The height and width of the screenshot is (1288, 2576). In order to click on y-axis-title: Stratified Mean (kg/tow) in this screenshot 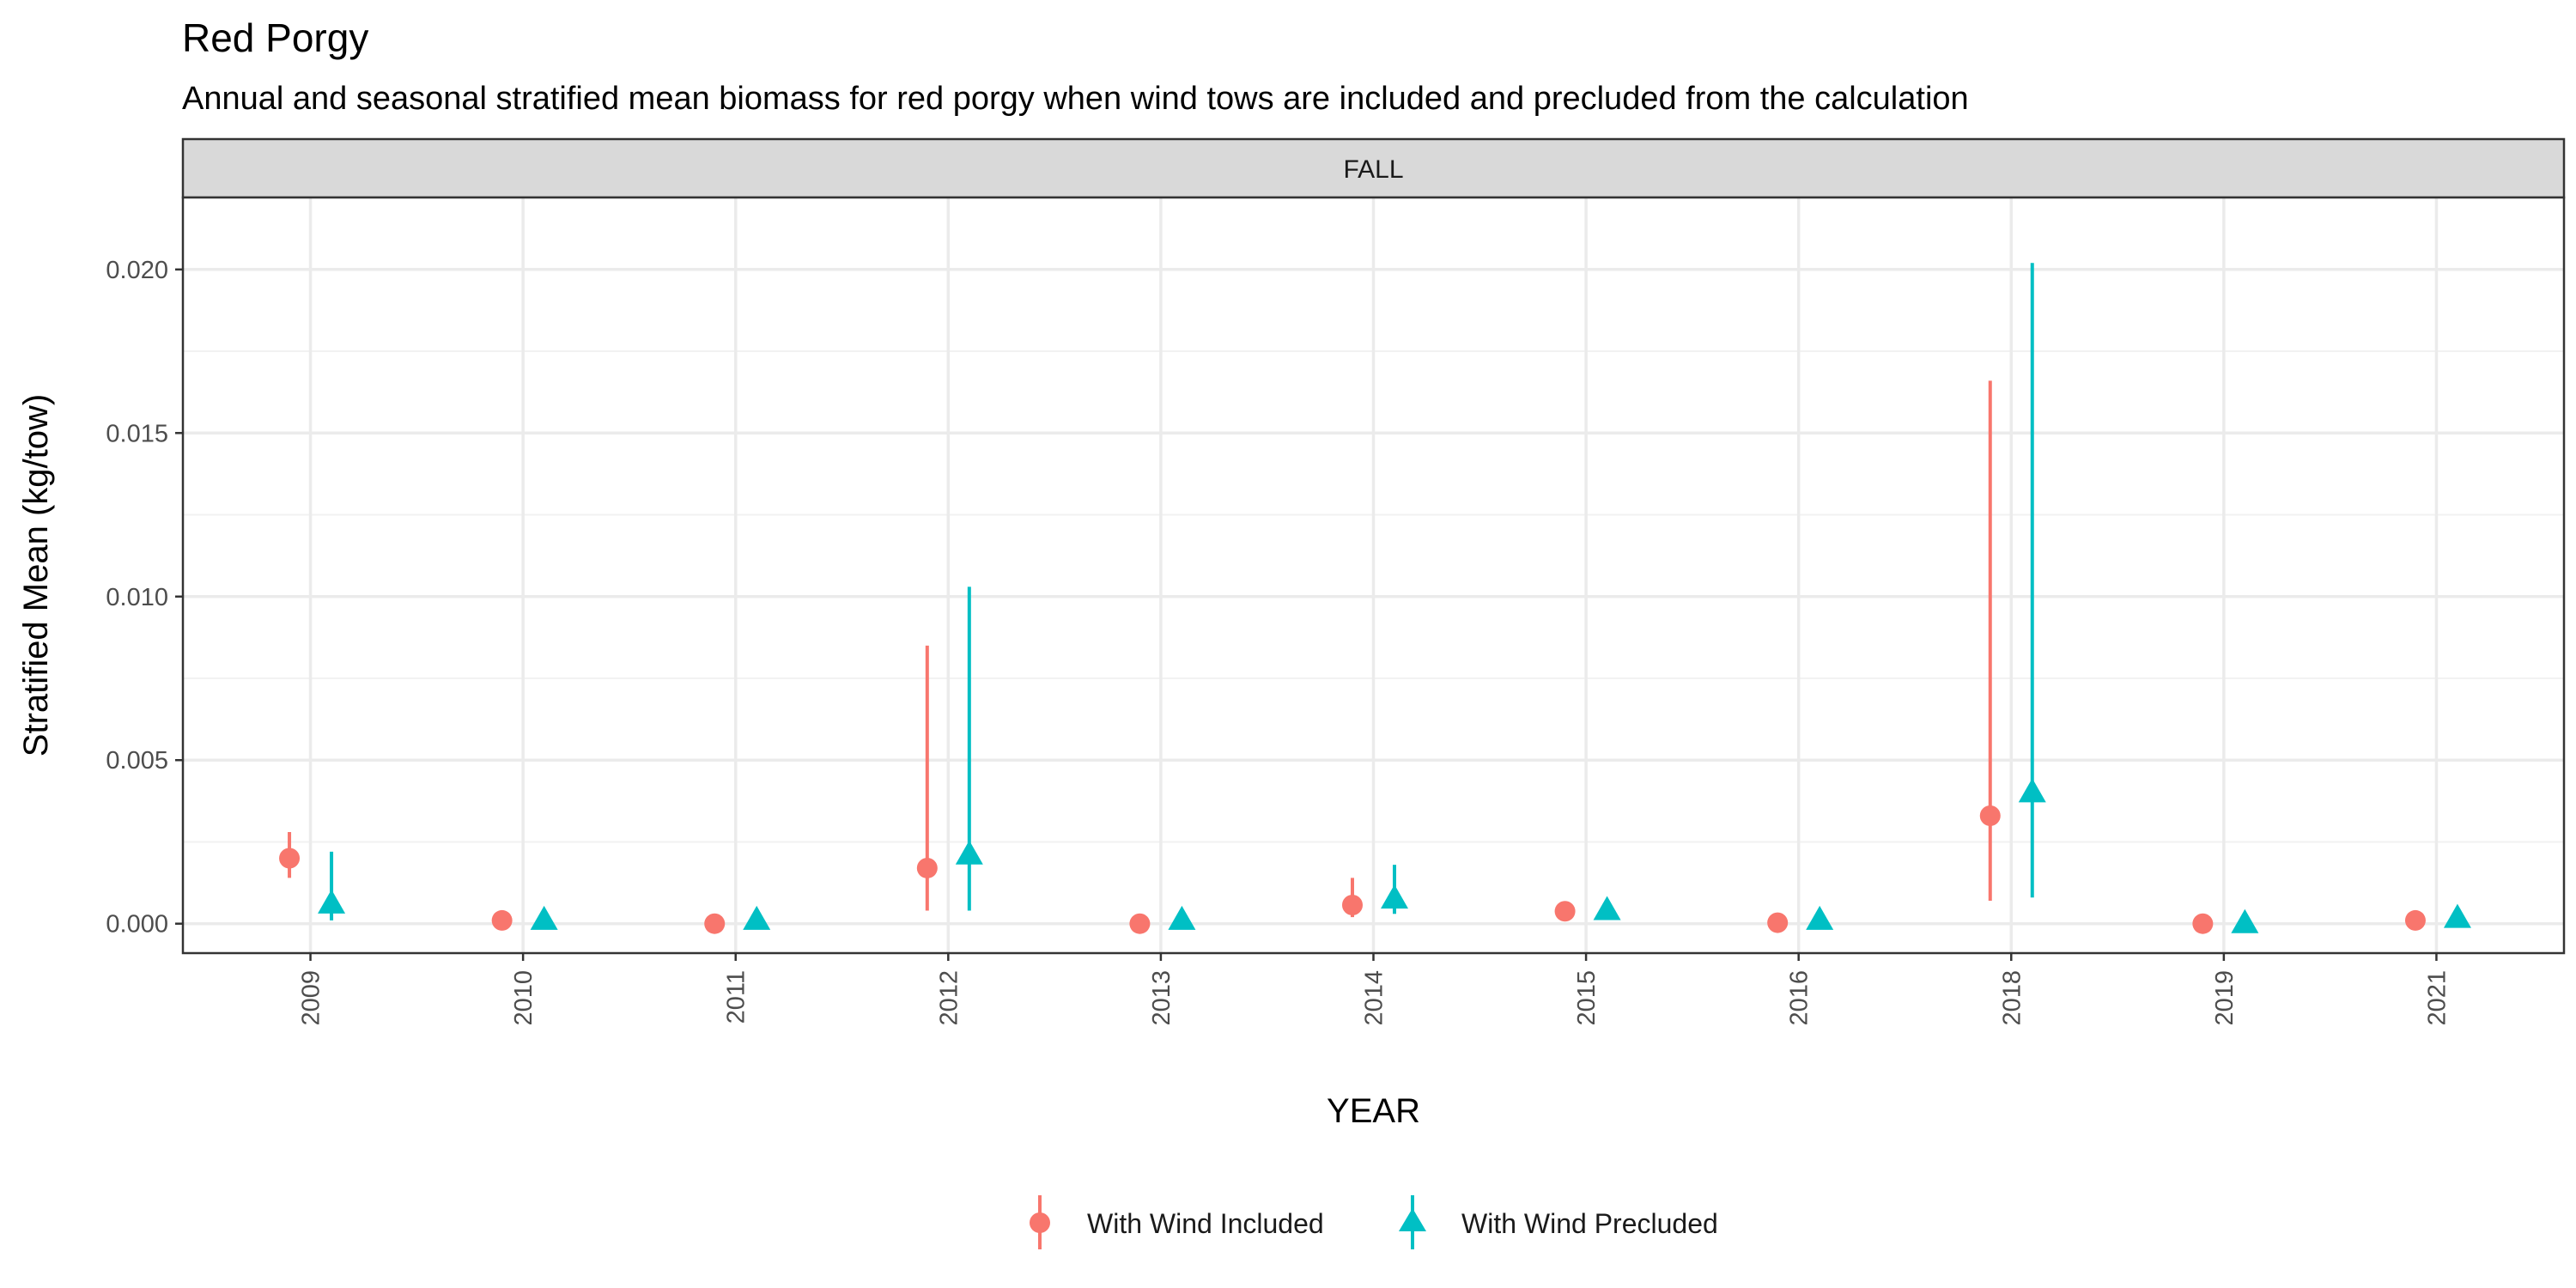, I will do `click(36, 575)`.